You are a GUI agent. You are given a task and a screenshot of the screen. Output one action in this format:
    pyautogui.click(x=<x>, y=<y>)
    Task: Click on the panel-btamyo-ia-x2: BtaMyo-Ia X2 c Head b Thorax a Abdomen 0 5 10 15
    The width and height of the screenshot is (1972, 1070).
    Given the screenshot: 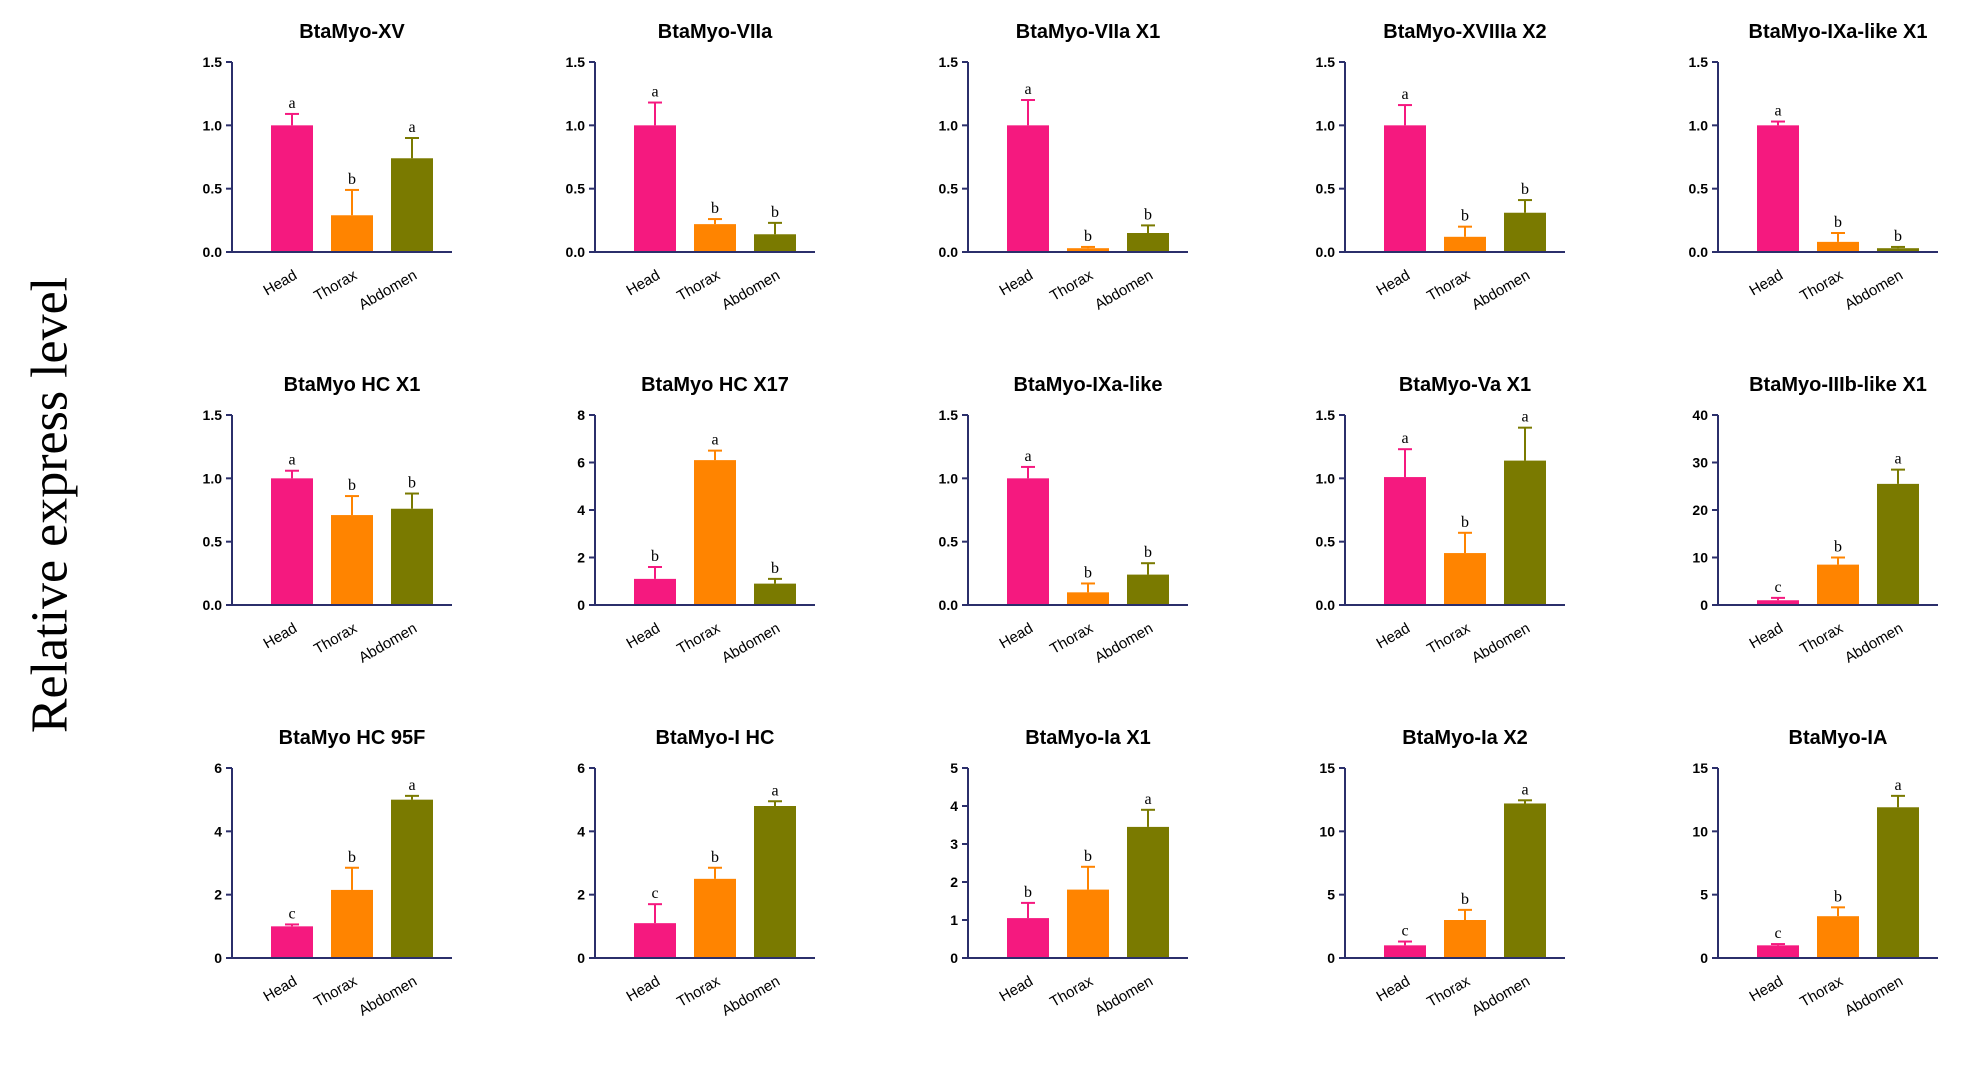 What is the action you would take?
    pyautogui.click(x=1442, y=873)
    